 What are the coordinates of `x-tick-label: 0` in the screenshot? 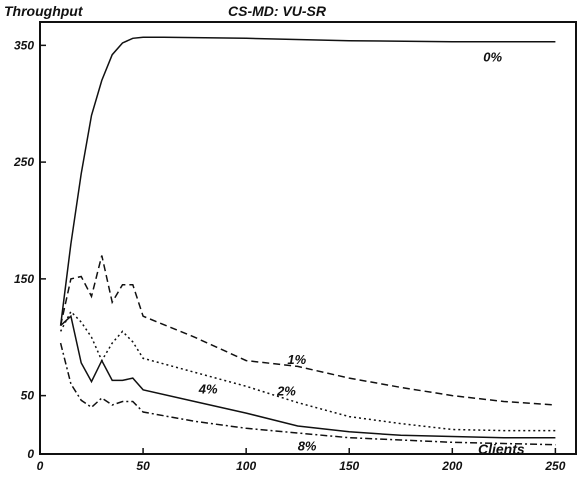 It's located at (40, 466).